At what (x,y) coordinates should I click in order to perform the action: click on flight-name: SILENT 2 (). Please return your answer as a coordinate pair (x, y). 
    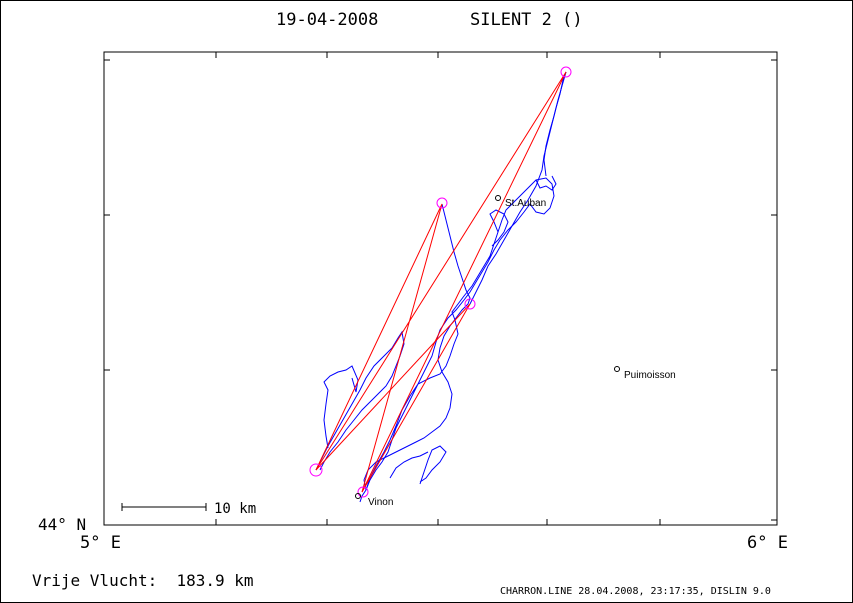
    Looking at the image, I should click on (526, 20).